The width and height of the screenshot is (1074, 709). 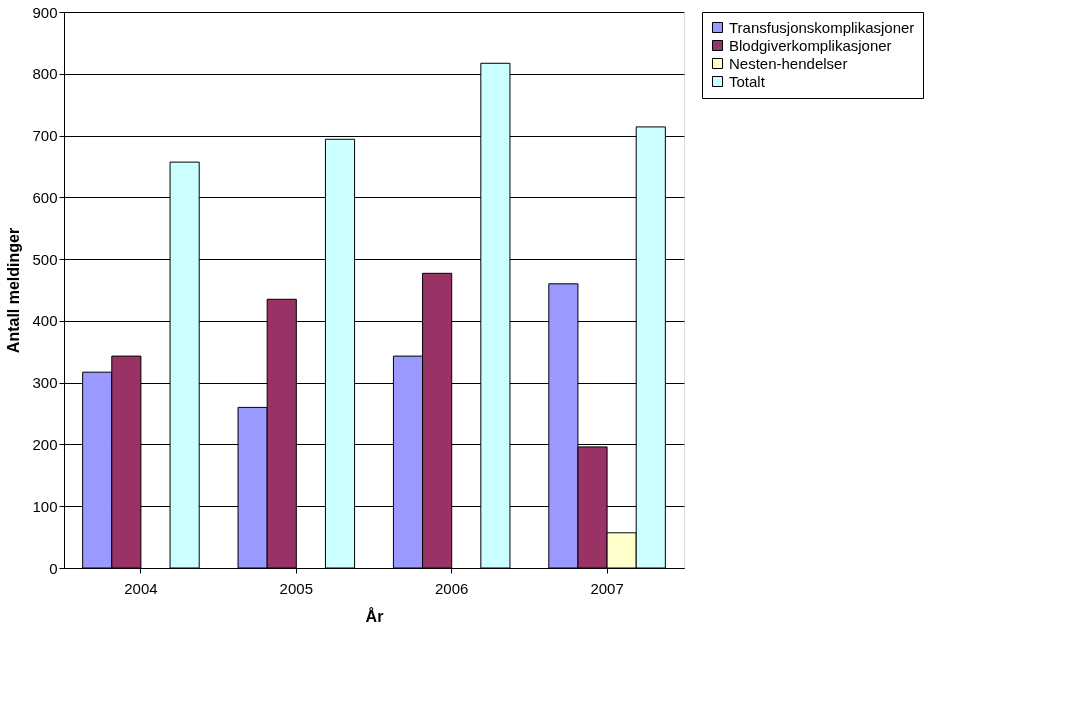 What do you see at coordinates (374, 615) in the screenshot?
I see `x-axis-title: År` at bounding box center [374, 615].